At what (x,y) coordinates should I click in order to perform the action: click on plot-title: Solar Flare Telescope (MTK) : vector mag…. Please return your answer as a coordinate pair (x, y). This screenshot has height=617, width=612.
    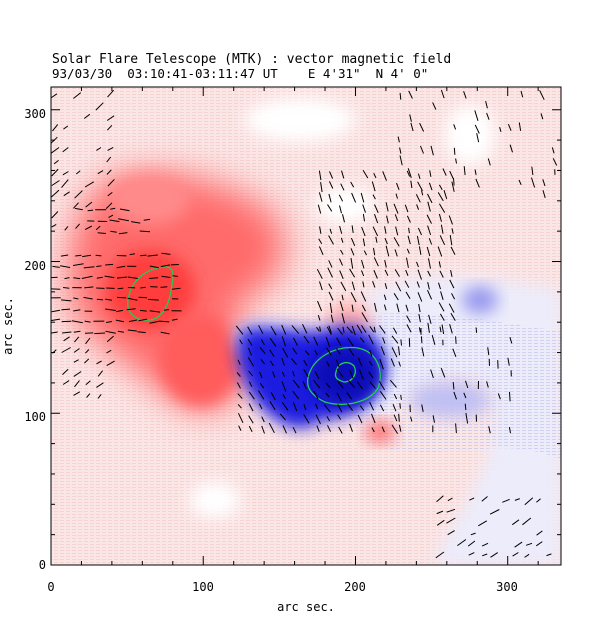
    Looking at the image, I should click on (252, 59).